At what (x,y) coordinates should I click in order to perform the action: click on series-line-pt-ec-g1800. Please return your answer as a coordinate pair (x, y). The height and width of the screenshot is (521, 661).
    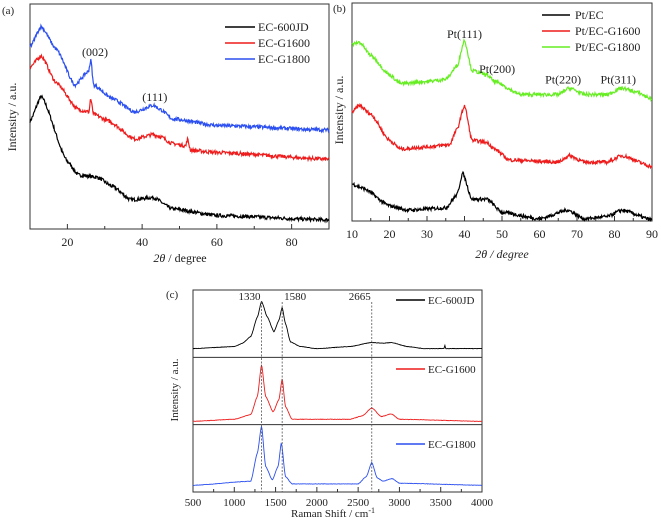
    Looking at the image, I should click on (502, 70).